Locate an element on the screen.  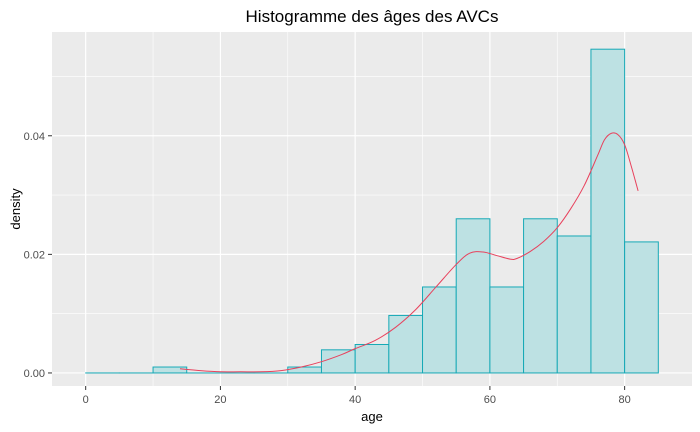
x-tick-label: 60 is located at coordinates (490, 400).